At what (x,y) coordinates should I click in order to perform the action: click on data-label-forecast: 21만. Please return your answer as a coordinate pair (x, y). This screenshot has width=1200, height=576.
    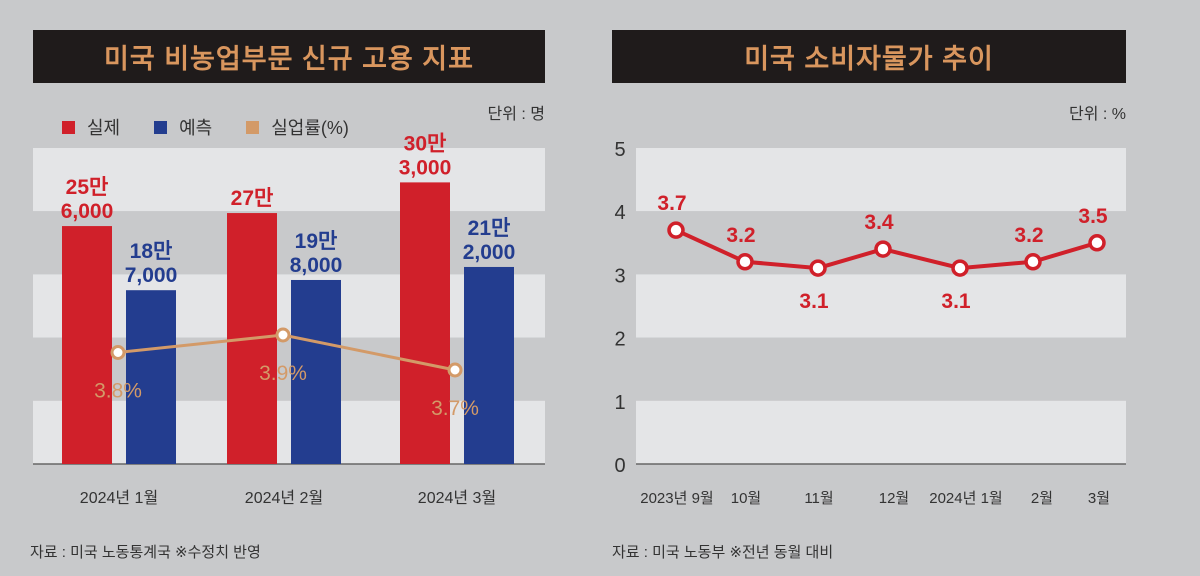
    Looking at the image, I should click on (489, 228).